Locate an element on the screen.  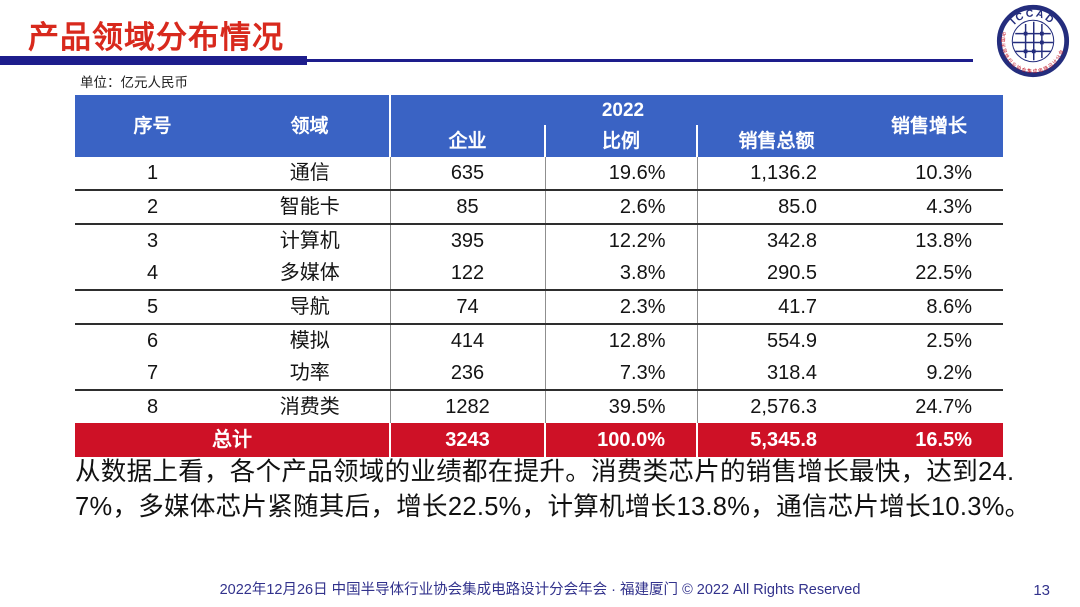
cell-ratio: 12.8% is located at coordinates (620, 340).